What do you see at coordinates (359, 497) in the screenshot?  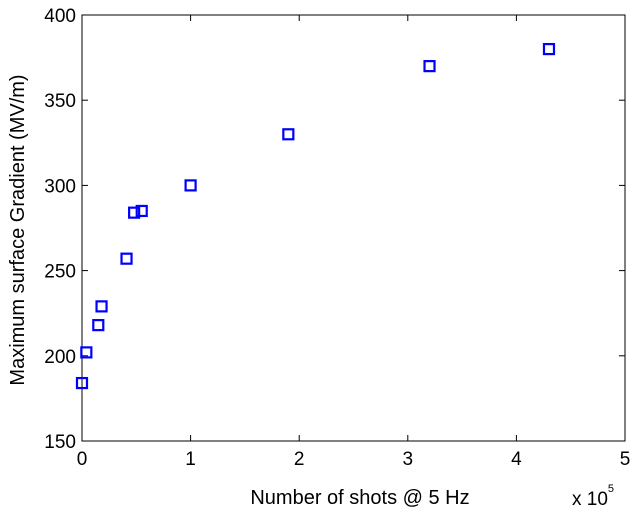 I see `x-axis-label: Number of shots @ 5 Hz` at bounding box center [359, 497].